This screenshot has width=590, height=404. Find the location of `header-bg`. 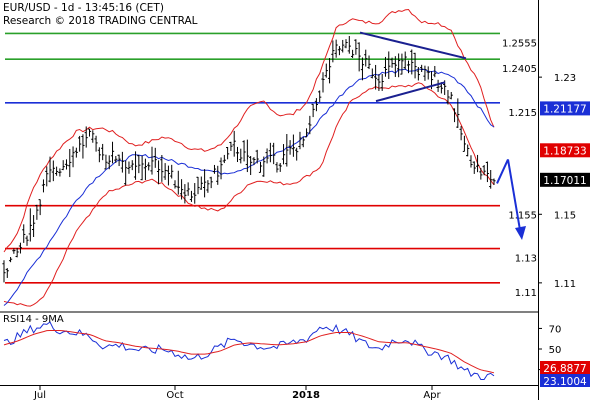

header-bg is located at coordinates (94, 13).